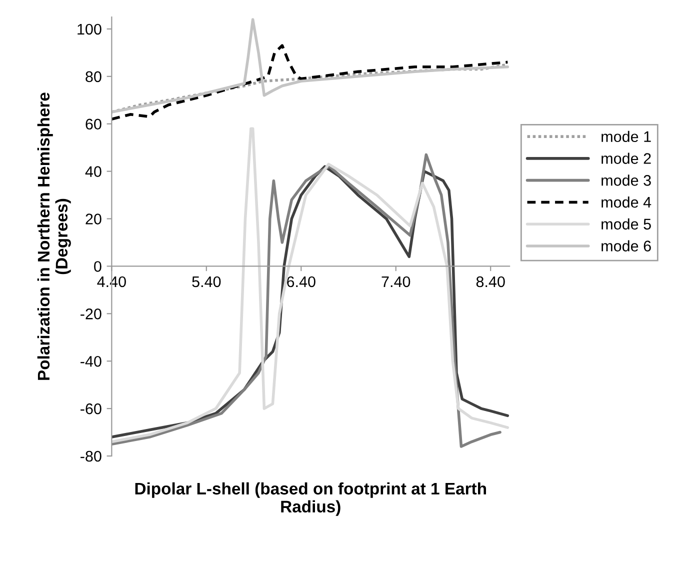 This screenshot has height=570, width=698. What do you see at coordinates (90, 29) in the screenshot?
I see `y-tick-label: 100` at bounding box center [90, 29].